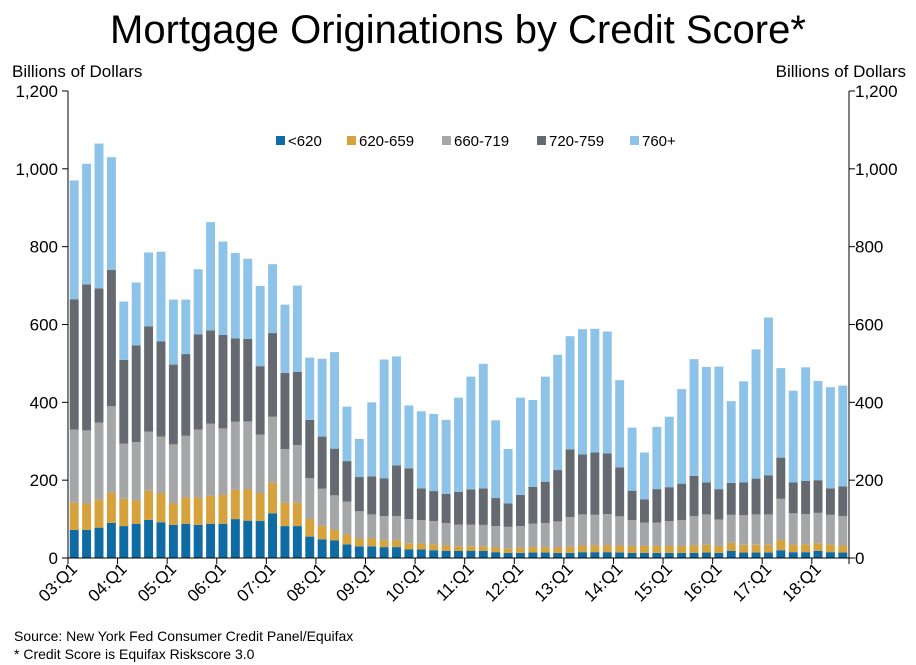 Image resolution: width=916 pixels, height=665 pixels. What do you see at coordinates (694, 495) in the screenshot?
I see `bar-segment-15-Q3-s3` at bounding box center [694, 495].